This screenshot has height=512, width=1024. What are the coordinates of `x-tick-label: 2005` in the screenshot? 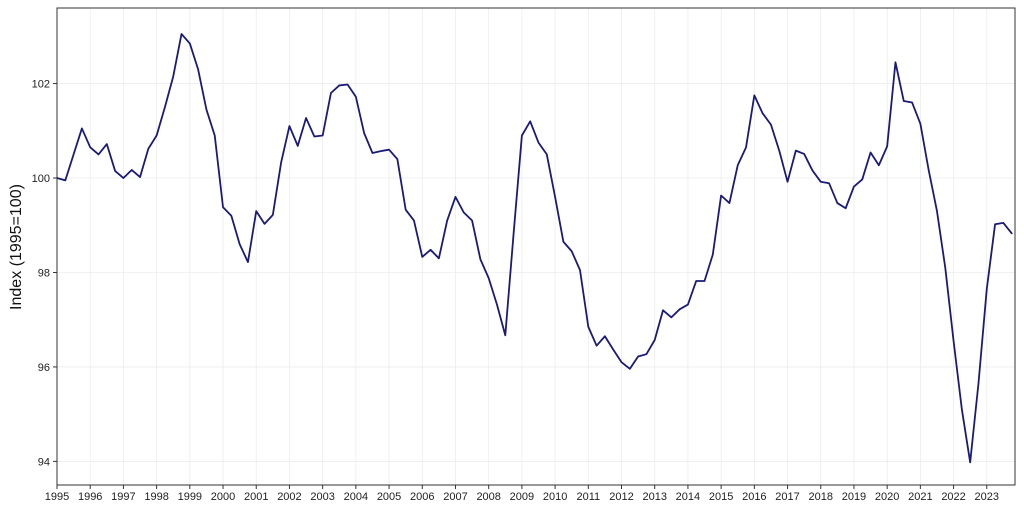 It's located at (389, 497).